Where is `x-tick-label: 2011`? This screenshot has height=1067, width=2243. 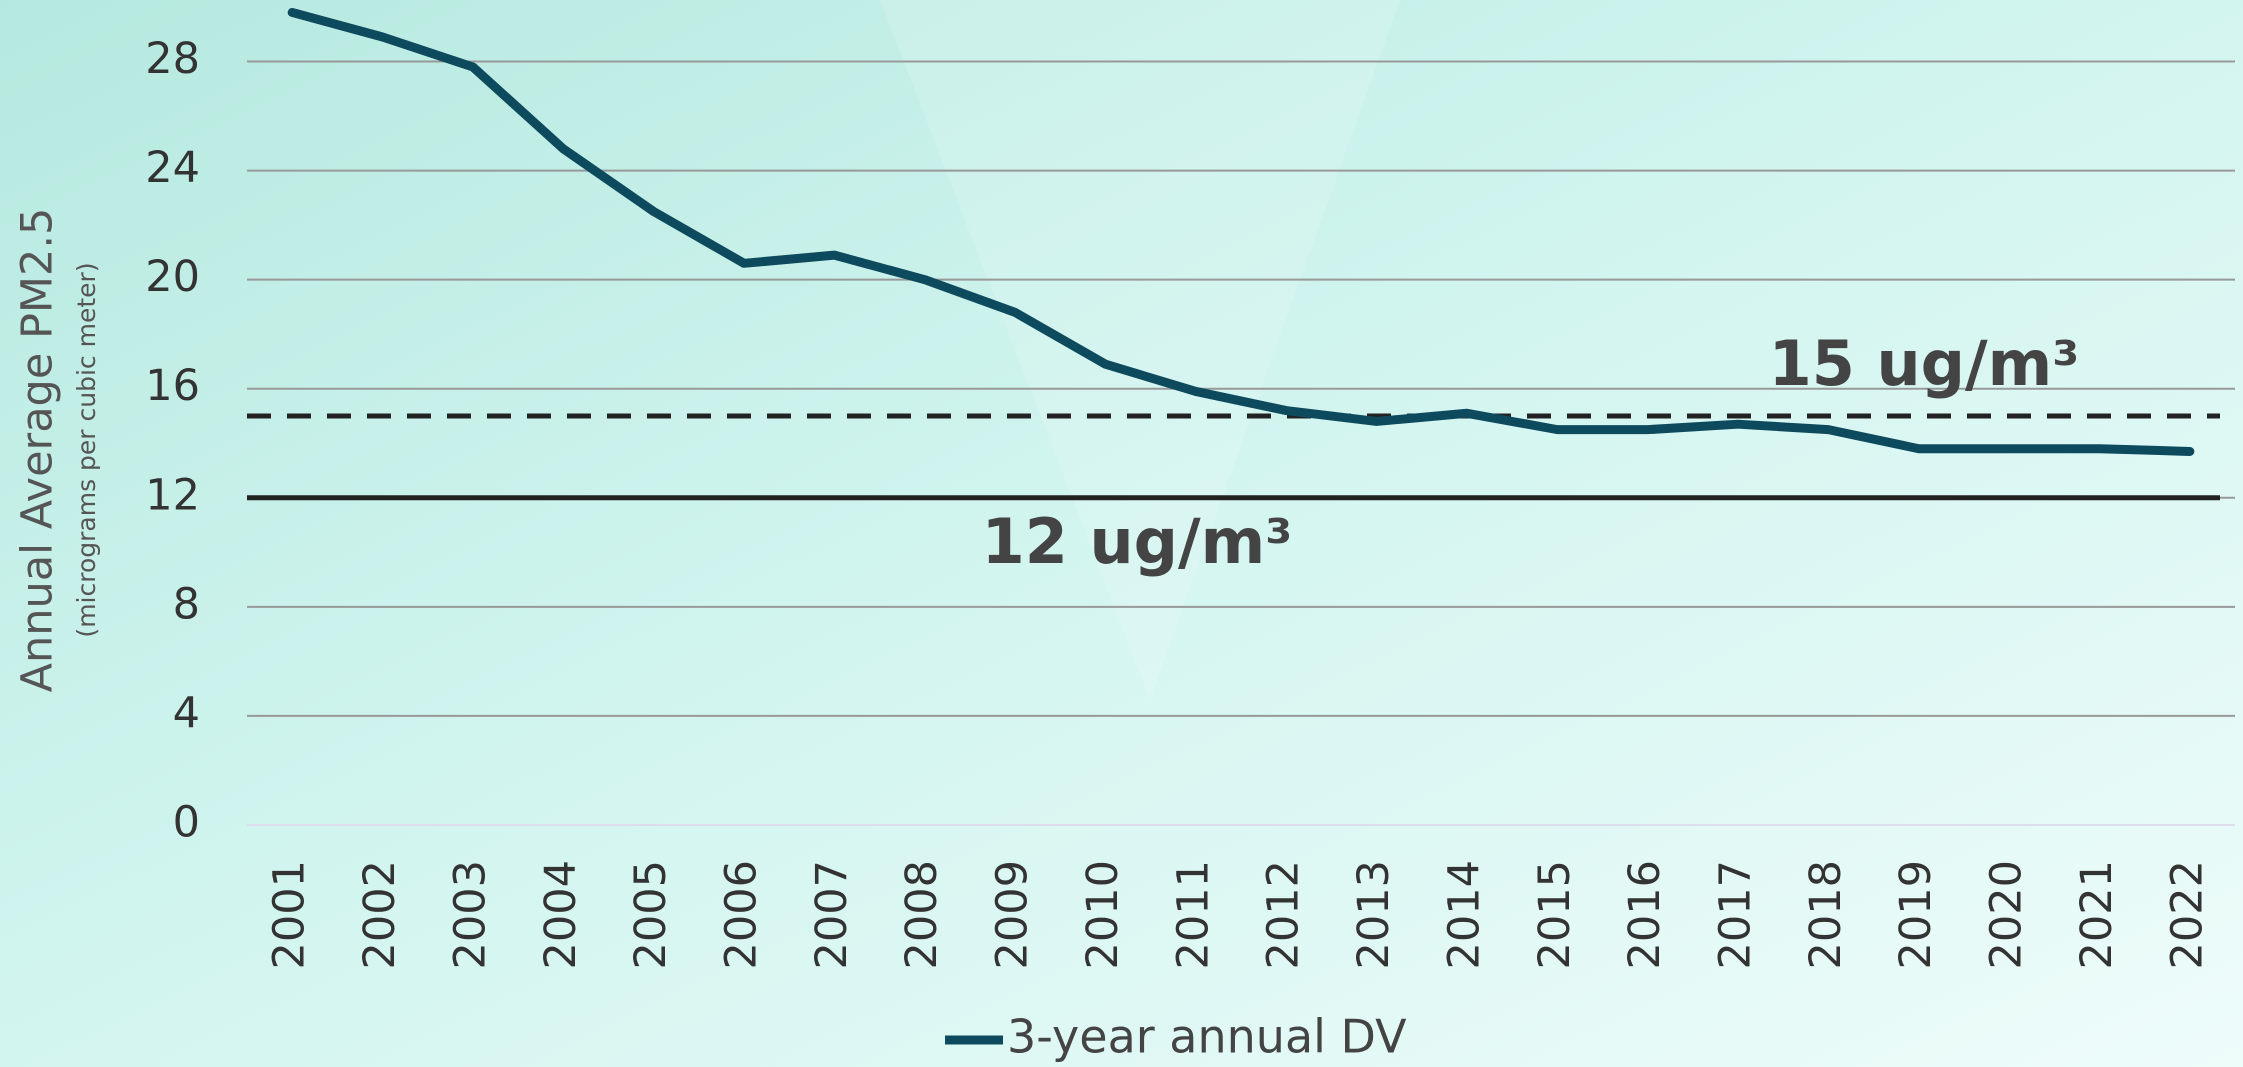 x-tick-label: 2011 is located at coordinates (1193, 914).